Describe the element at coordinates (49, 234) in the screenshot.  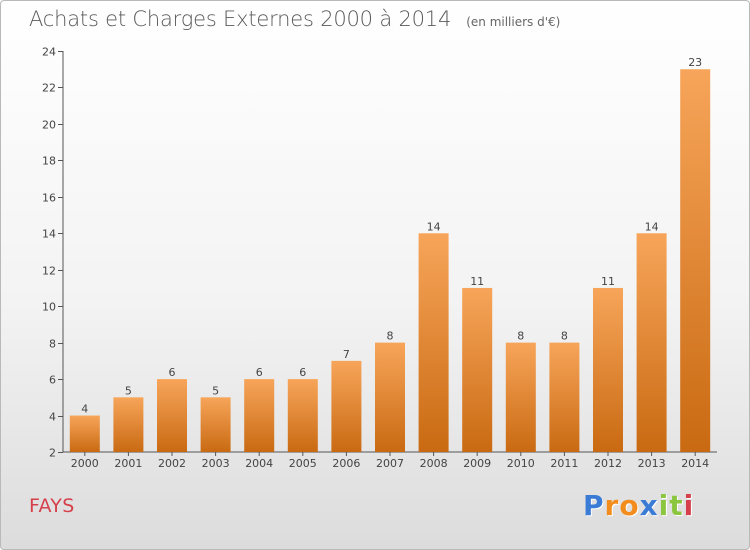
I see `y-tick-label: 14` at that location.